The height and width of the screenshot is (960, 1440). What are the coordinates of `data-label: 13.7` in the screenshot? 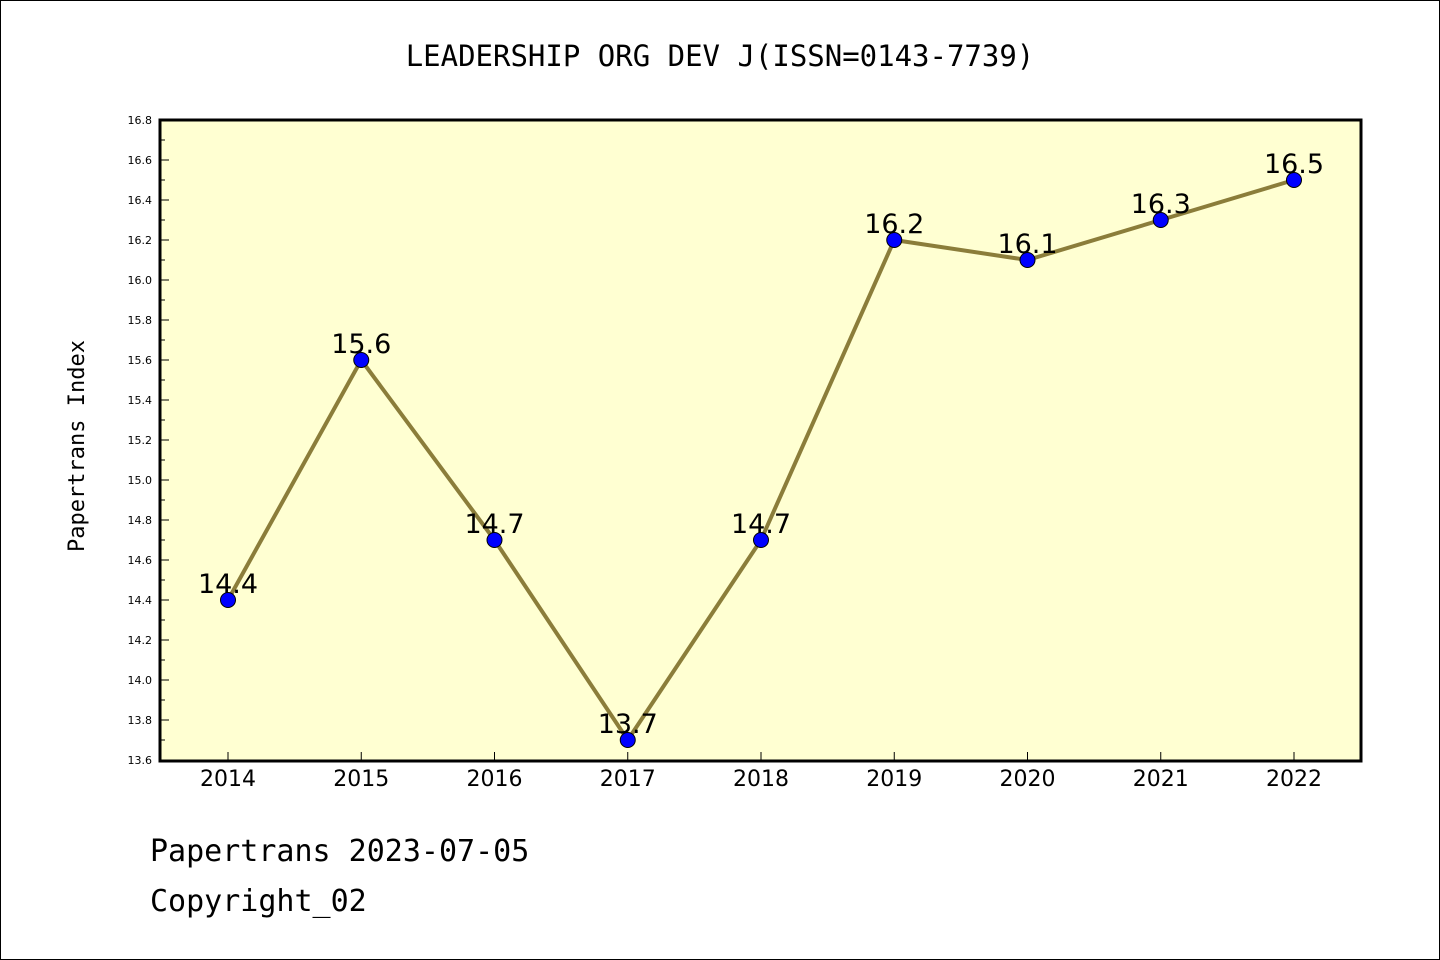 It's located at (628, 724).